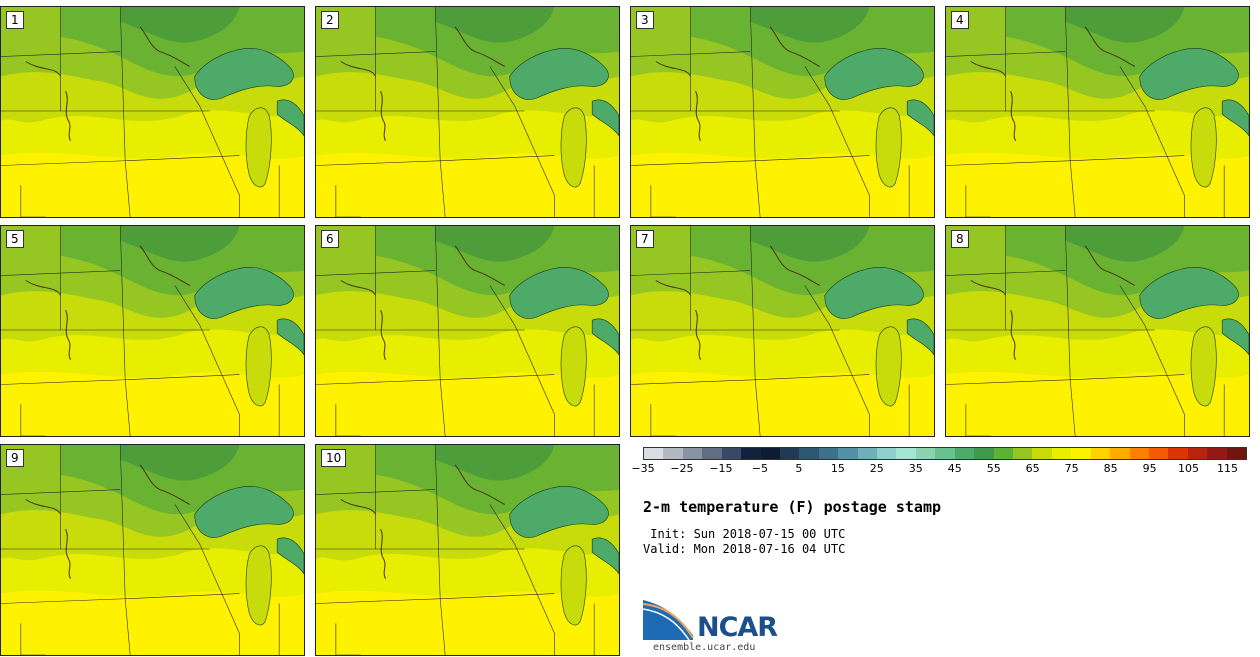  I want to click on colorbar-ticks: −35 −25 −15 −5 5 15 25 35 45 55 65 75 85 95 105 115, so click(939, 472).